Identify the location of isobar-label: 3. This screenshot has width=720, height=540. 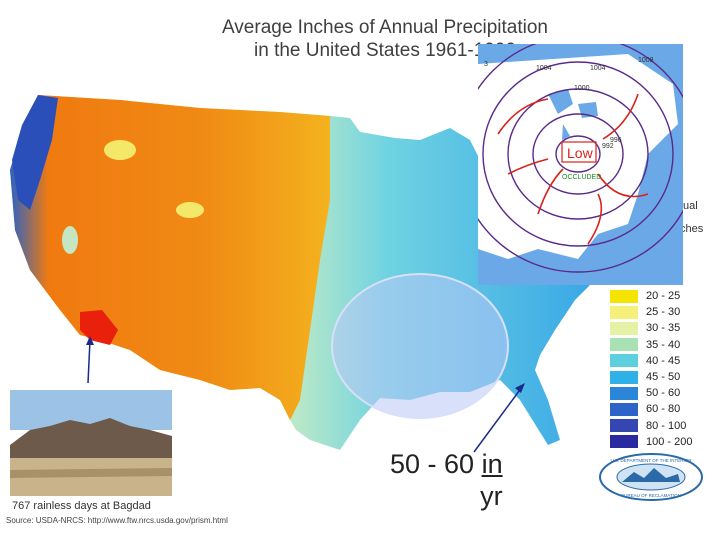
(486, 64).